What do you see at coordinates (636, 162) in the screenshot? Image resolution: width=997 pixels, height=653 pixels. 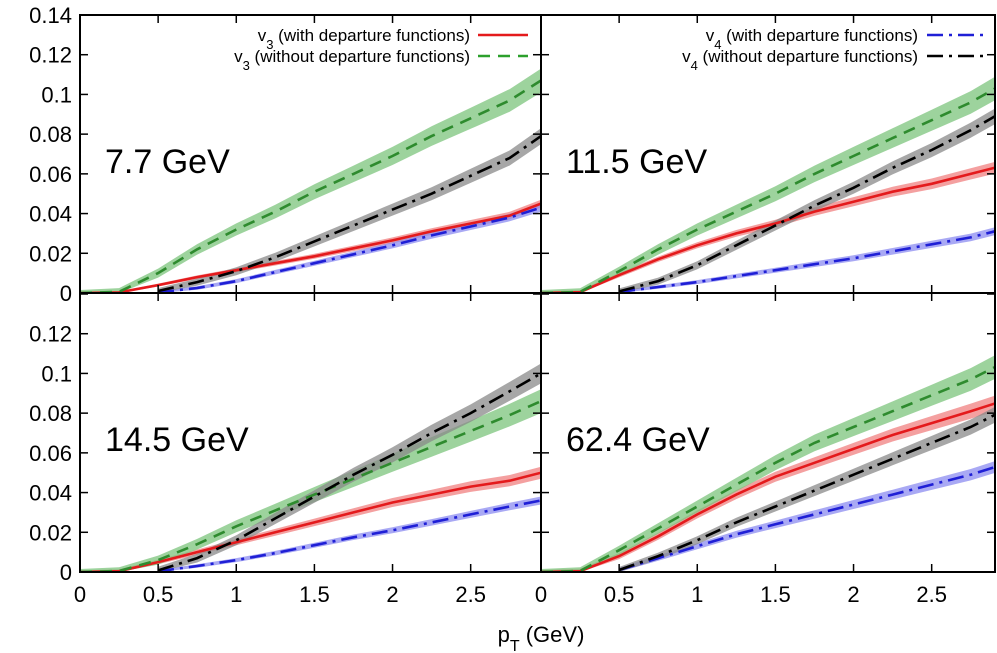 I see `panel-energy-label: 11.5 GeV` at bounding box center [636, 162].